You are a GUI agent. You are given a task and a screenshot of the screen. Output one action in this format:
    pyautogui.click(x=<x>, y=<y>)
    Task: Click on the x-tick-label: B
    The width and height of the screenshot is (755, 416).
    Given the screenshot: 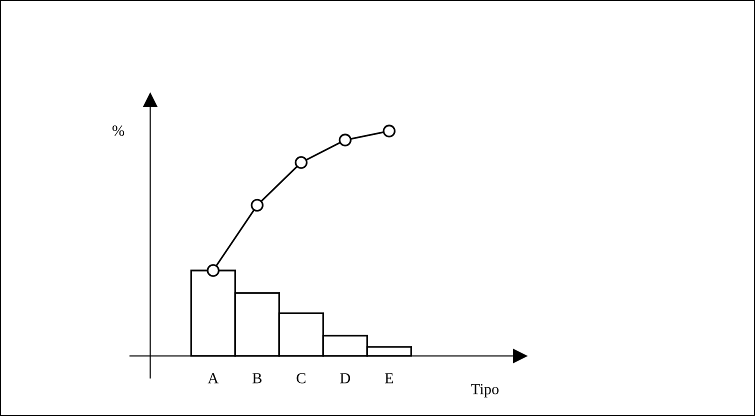 What is the action you would take?
    pyautogui.click(x=257, y=378)
    